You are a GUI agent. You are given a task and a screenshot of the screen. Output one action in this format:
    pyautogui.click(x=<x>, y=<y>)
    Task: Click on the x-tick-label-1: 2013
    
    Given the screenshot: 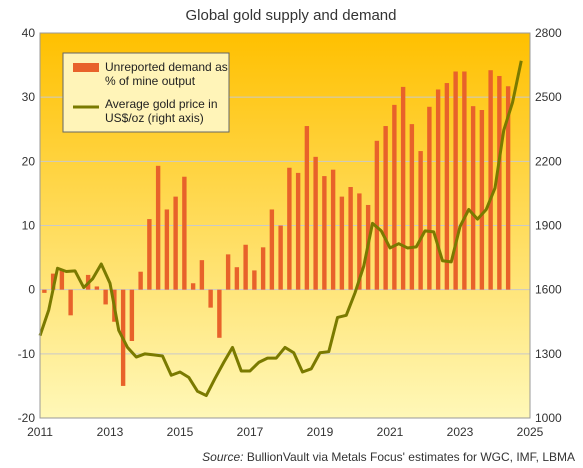 What is the action you would take?
    pyautogui.click(x=110, y=432)
    